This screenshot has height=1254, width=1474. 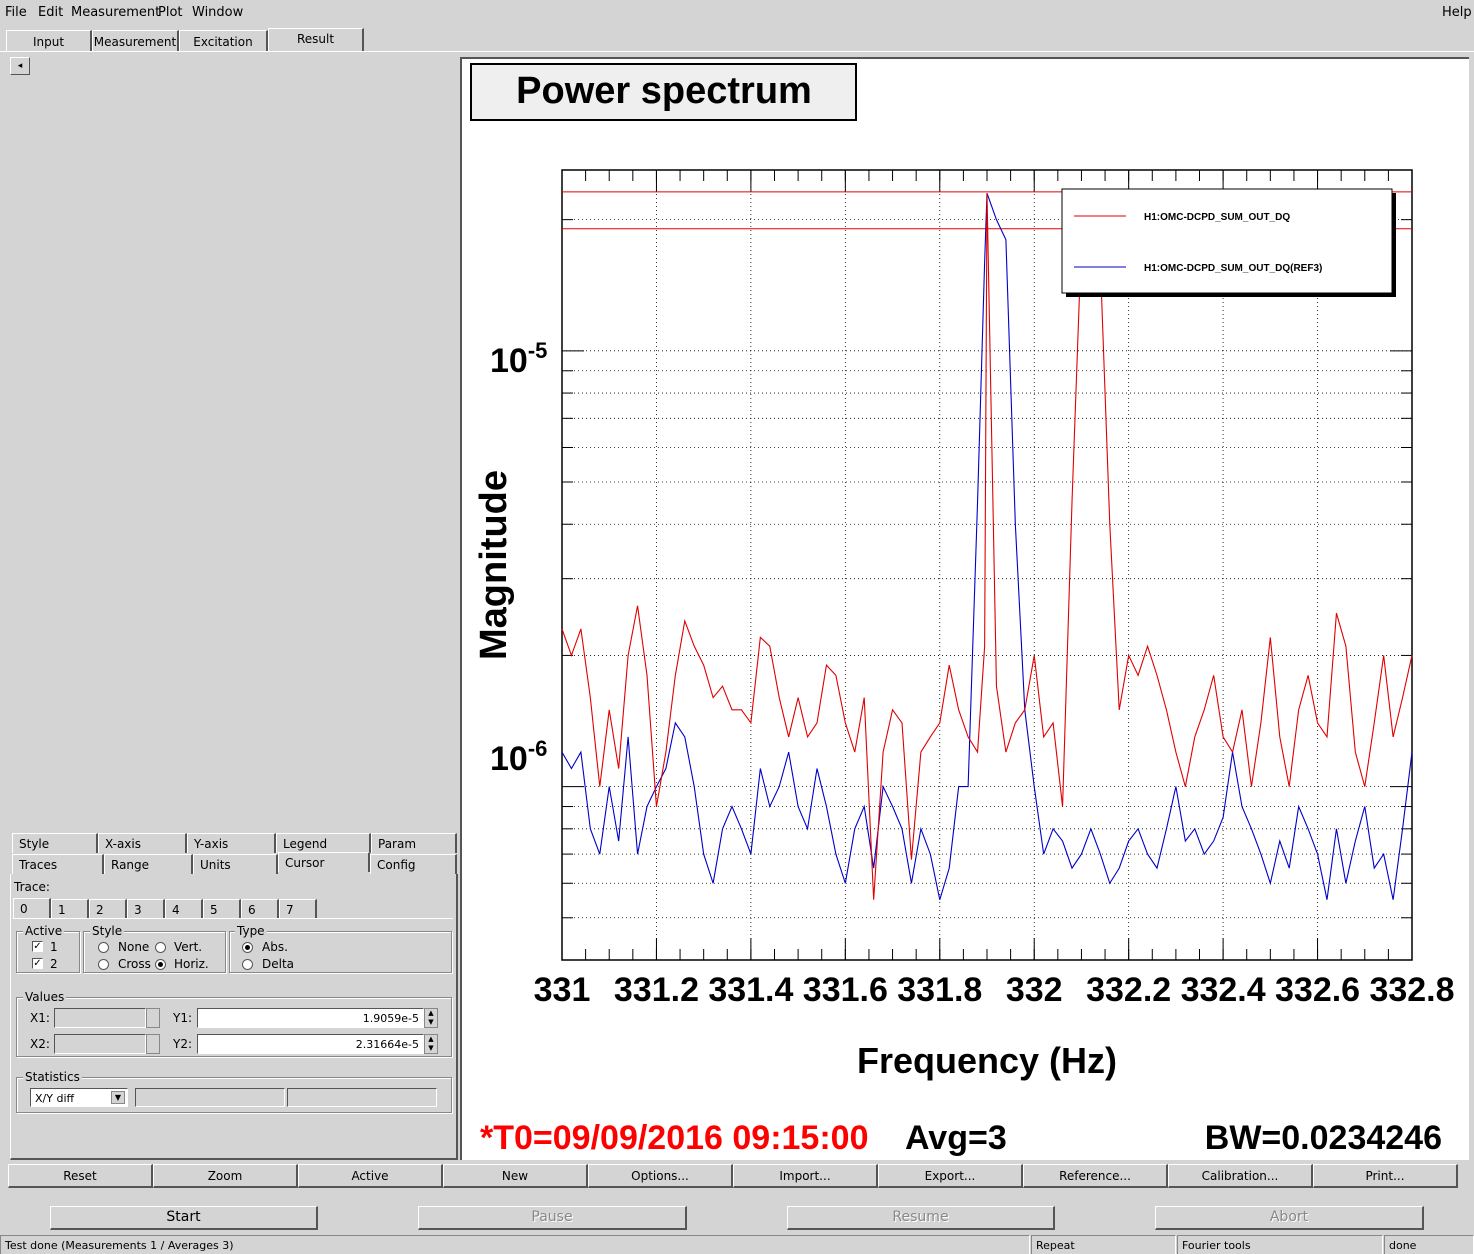 I want to click on collapse-panel-button: ◂, so click(x=20, y=66).